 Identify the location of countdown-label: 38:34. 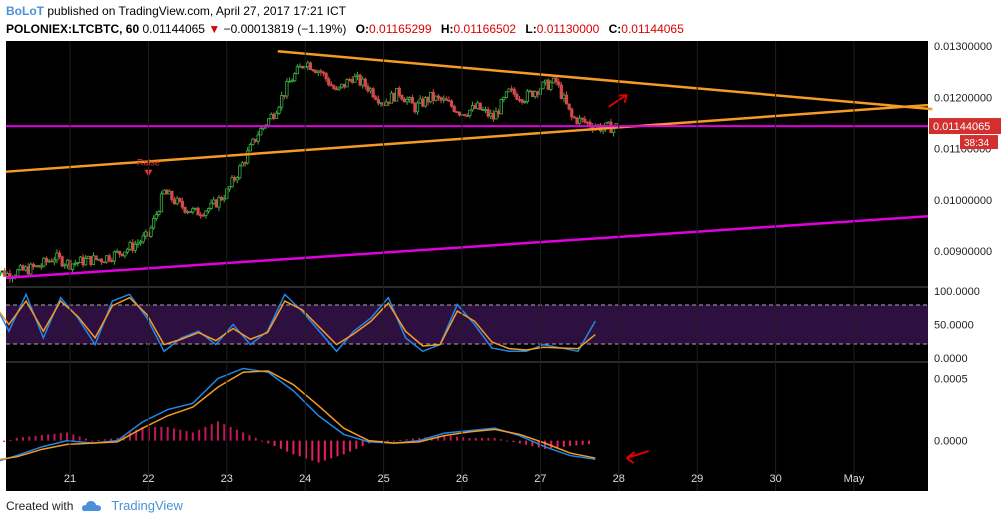
(976, 143).